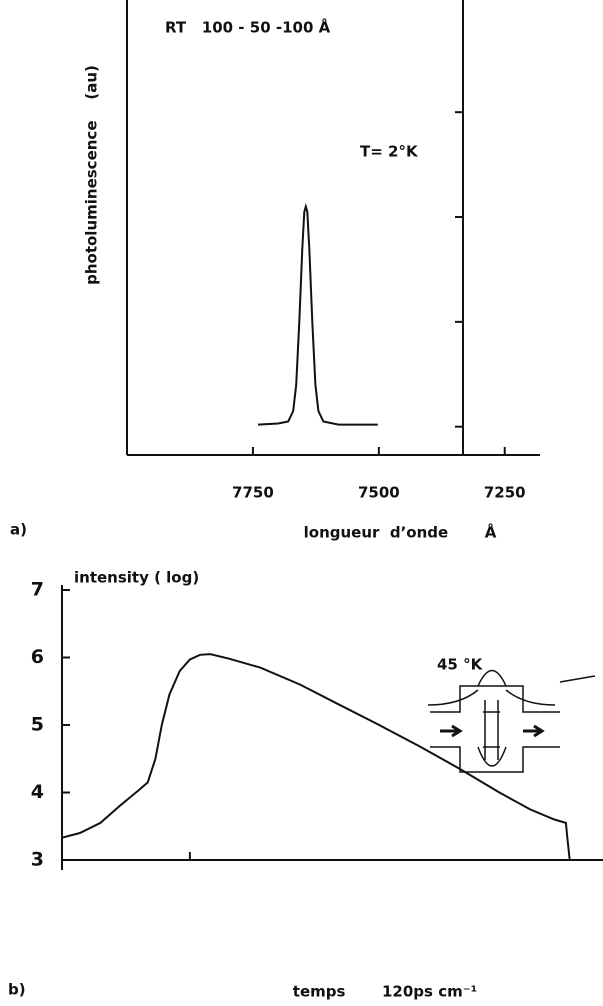 The width and height of the screenshot is (603, 1006). What do you see at coordinates (385, 992) in the screenshot?
I see `x-axis-label: temps 120ps cm⁻¹` at bounding box center [385, 992].